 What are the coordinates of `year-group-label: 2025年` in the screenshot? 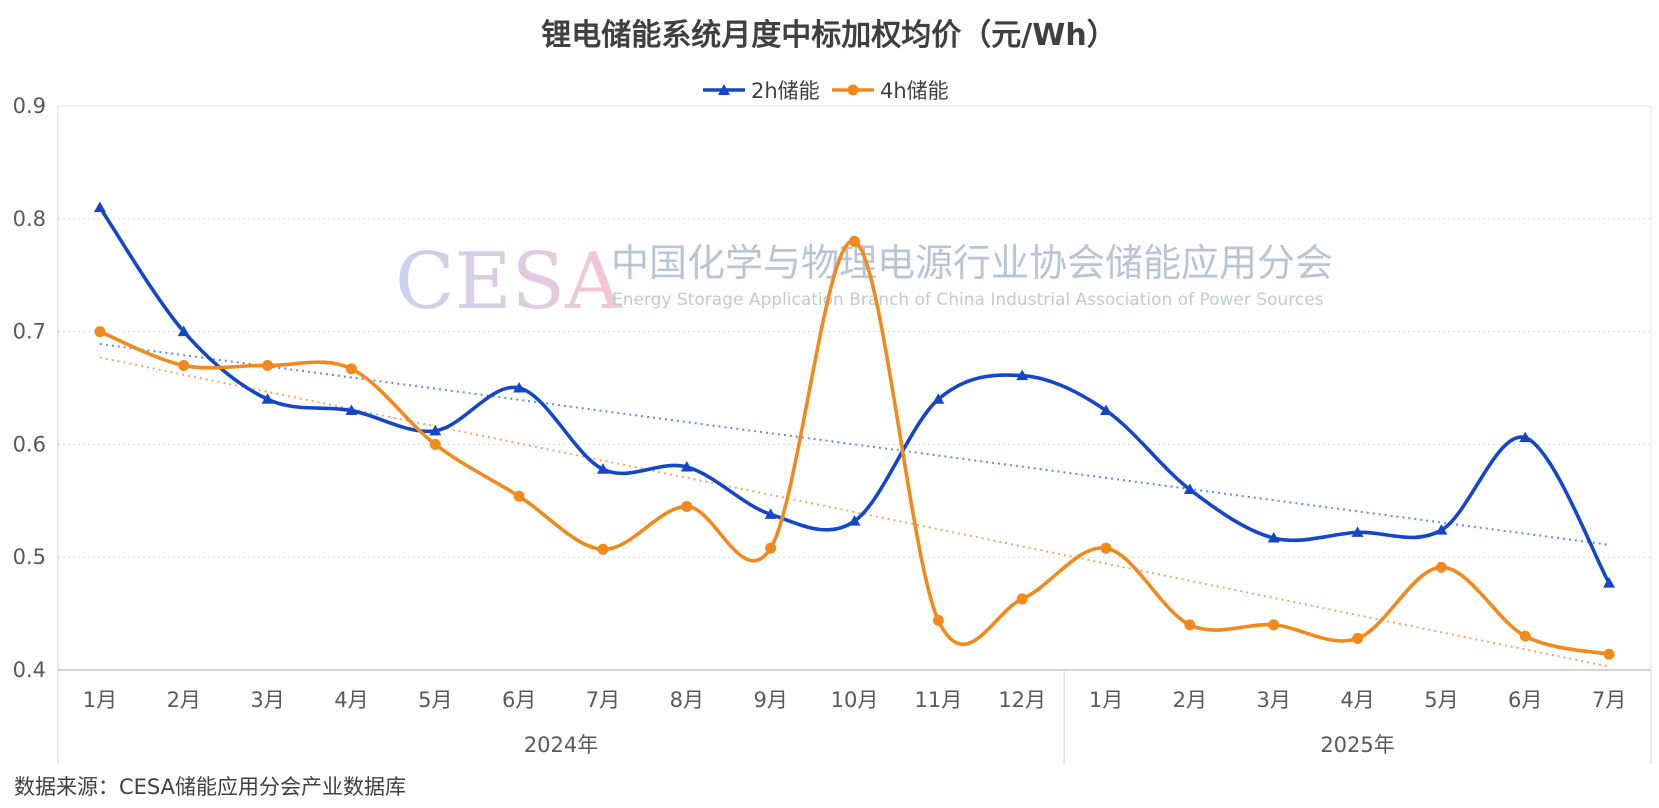 It's located at (1357, 745).